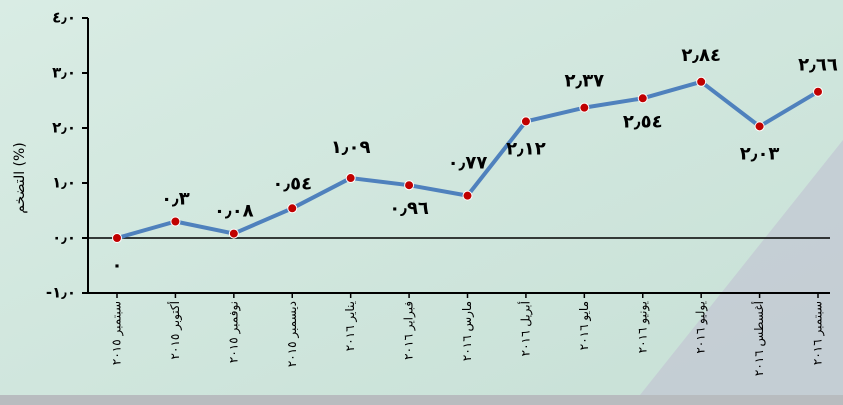  I want to click on data-label: ٢٫٨٤, so click(701, 55).